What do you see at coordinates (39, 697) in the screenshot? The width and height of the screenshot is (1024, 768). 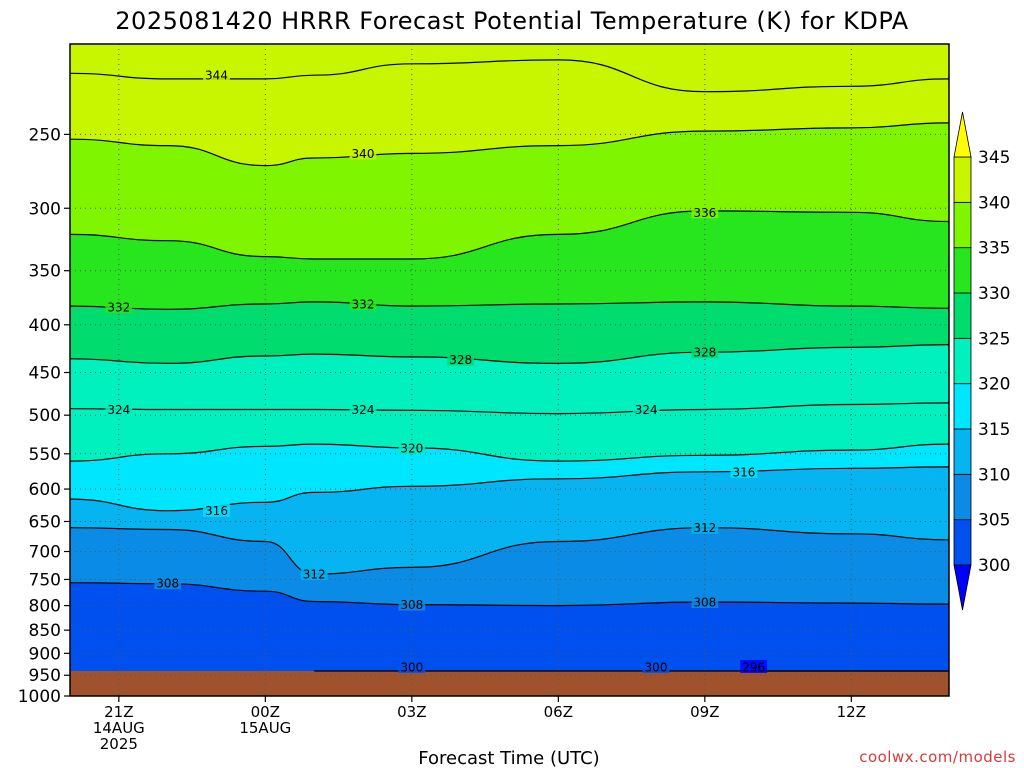 I see `y-tick-label-1000: 1000` at bounding box center [39, 697].